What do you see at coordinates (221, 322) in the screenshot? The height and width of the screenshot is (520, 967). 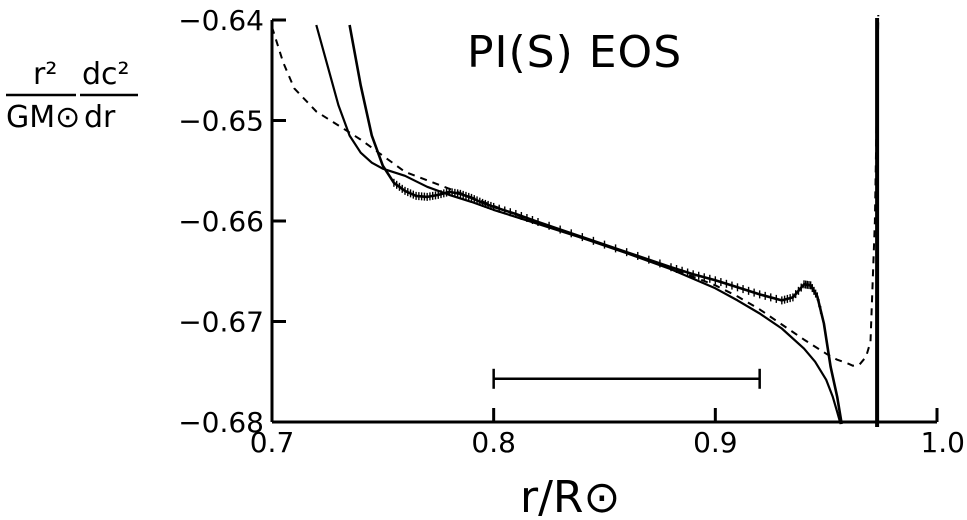 I see `y-tick-label: −0.67` at bounding box center [221, 322].